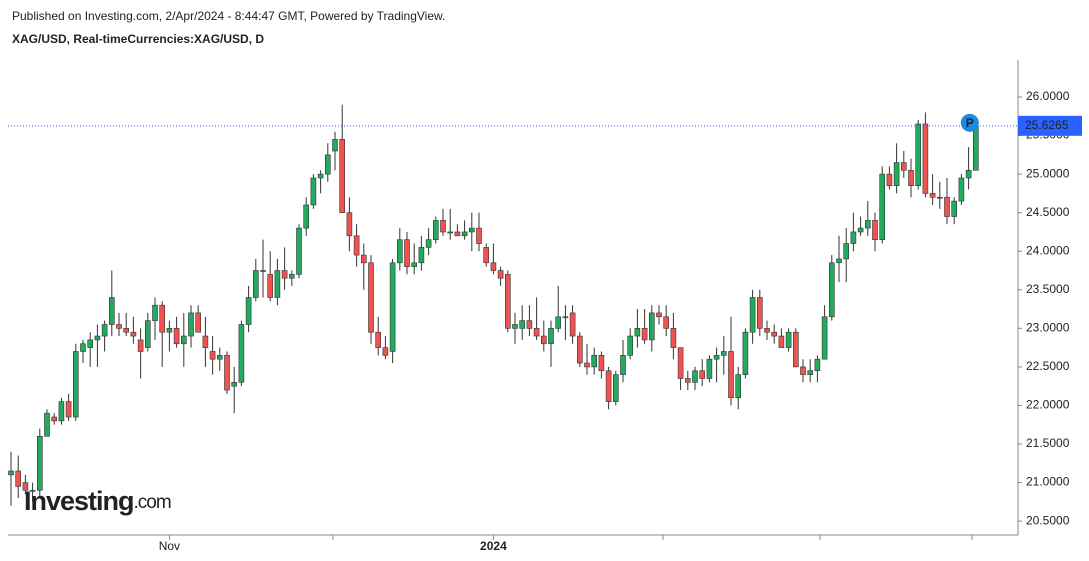 This screenshot has height=561, width=1089. I want to click on y-tick-label: 20.5000, so click(1048, 520).